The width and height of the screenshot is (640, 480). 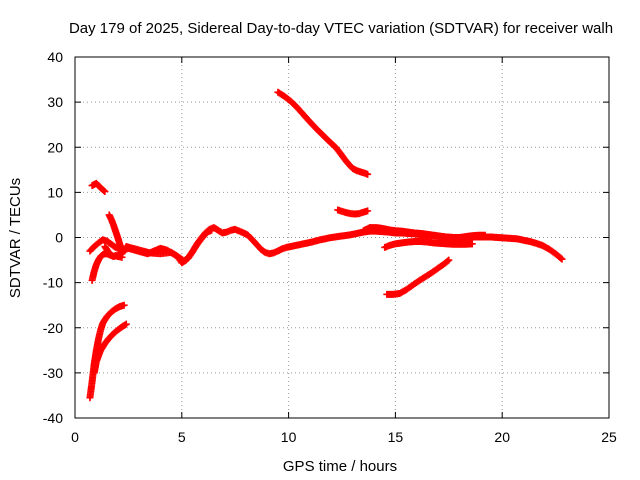 What do you see at coordinates (396, 437) in the screenshot?
I see `x-tick-label: 15` at bounding box center [396, 437].